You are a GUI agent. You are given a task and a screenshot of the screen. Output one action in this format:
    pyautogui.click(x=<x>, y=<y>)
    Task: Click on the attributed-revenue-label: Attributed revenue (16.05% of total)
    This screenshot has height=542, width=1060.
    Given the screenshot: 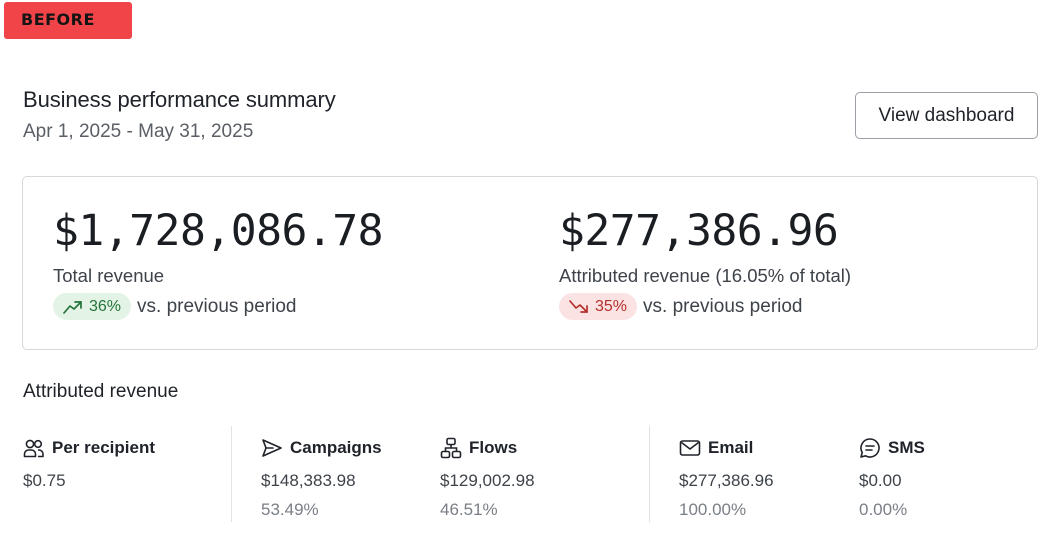 What is the action you would take?
    pyautogui.click(x=705, y=275)
    